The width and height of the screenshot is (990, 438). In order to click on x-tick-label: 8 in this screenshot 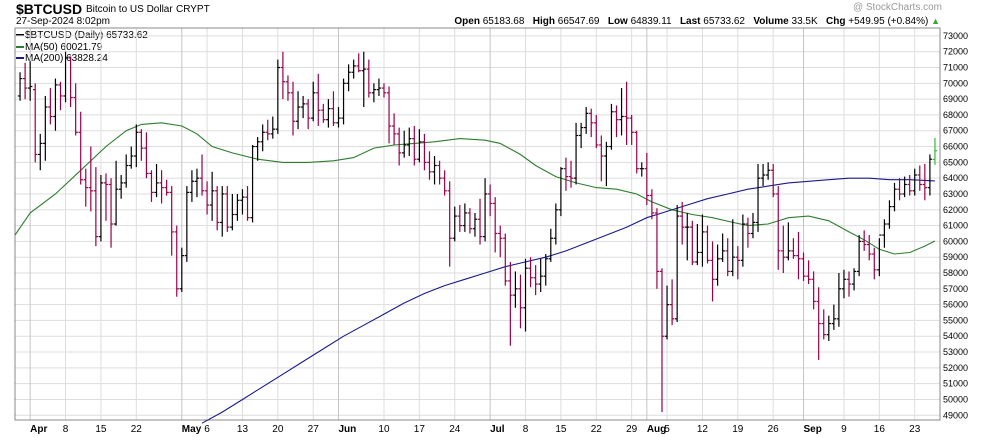, I will do `click(526, 429)`.